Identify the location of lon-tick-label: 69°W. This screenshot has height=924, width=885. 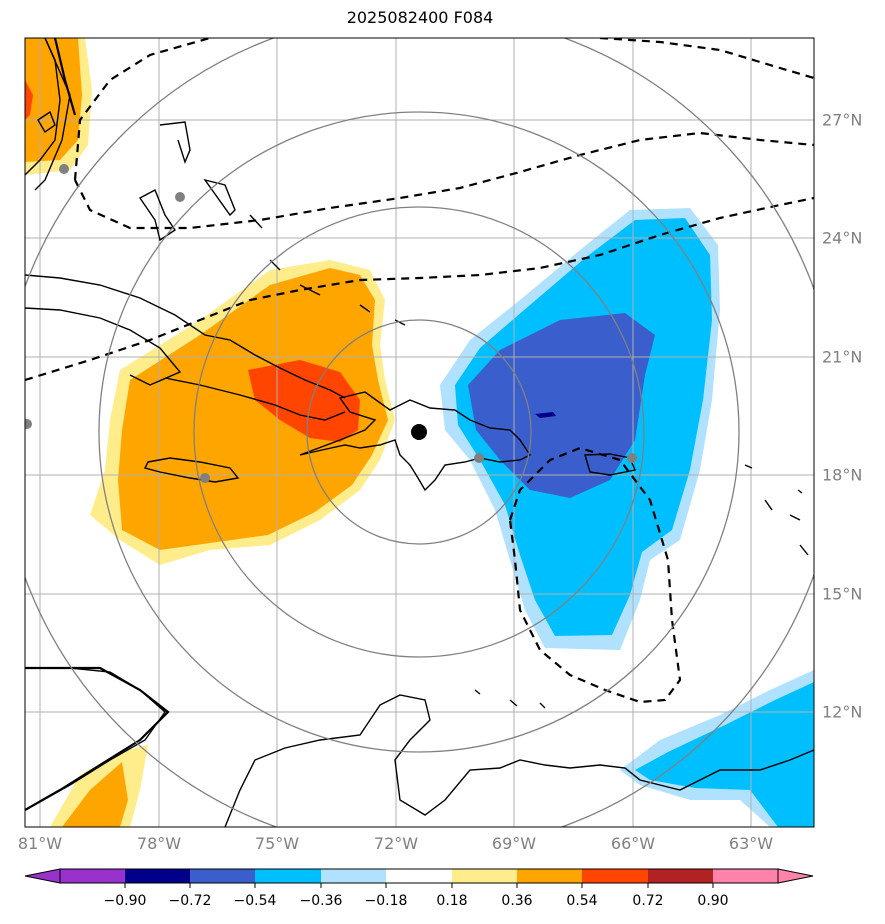
(514, 843).